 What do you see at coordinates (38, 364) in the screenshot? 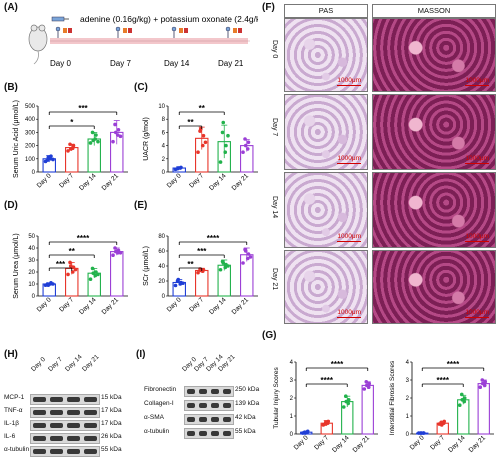
I see `blot-lane-label: Day 0` at bounding box center [38, 364].